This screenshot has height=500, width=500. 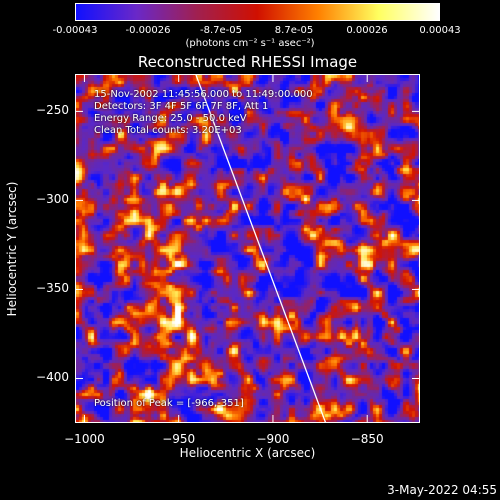 What do you see at coordinates (148, 30) in the screenshot?
I see `colorbar-tick-label: -0.00026` at bounding box center [148, 30].